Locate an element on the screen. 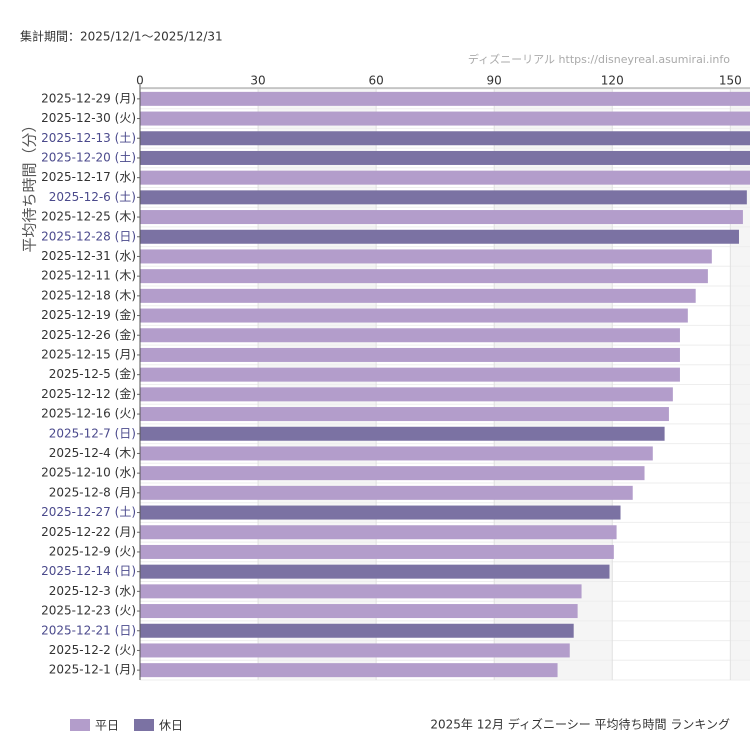  y-tick-label: 2025-12-29 (月) is located at coordinates (88, 98).